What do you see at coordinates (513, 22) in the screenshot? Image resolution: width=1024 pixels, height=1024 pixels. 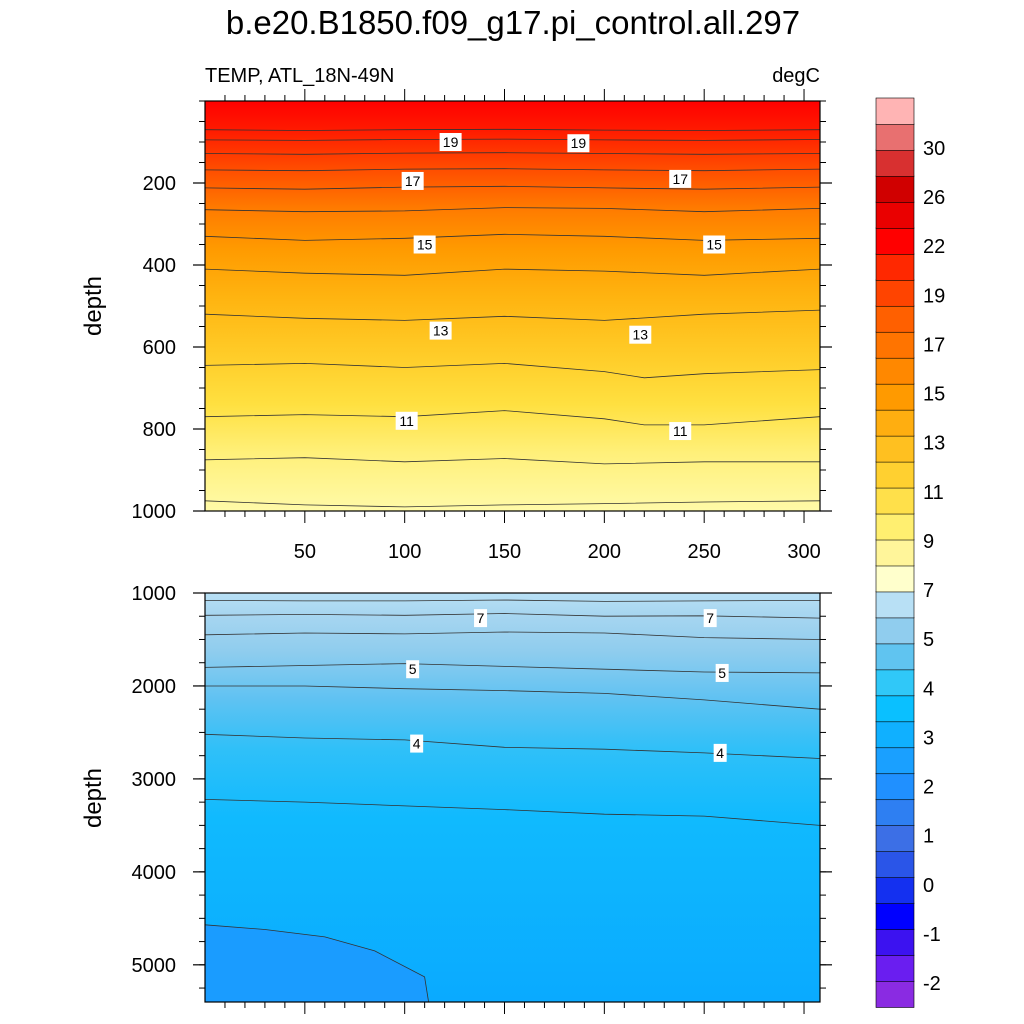 I see `chart-title: b.e20.B1850.f09_g17.pi_control.all.297` at bounding box center [513, 22].